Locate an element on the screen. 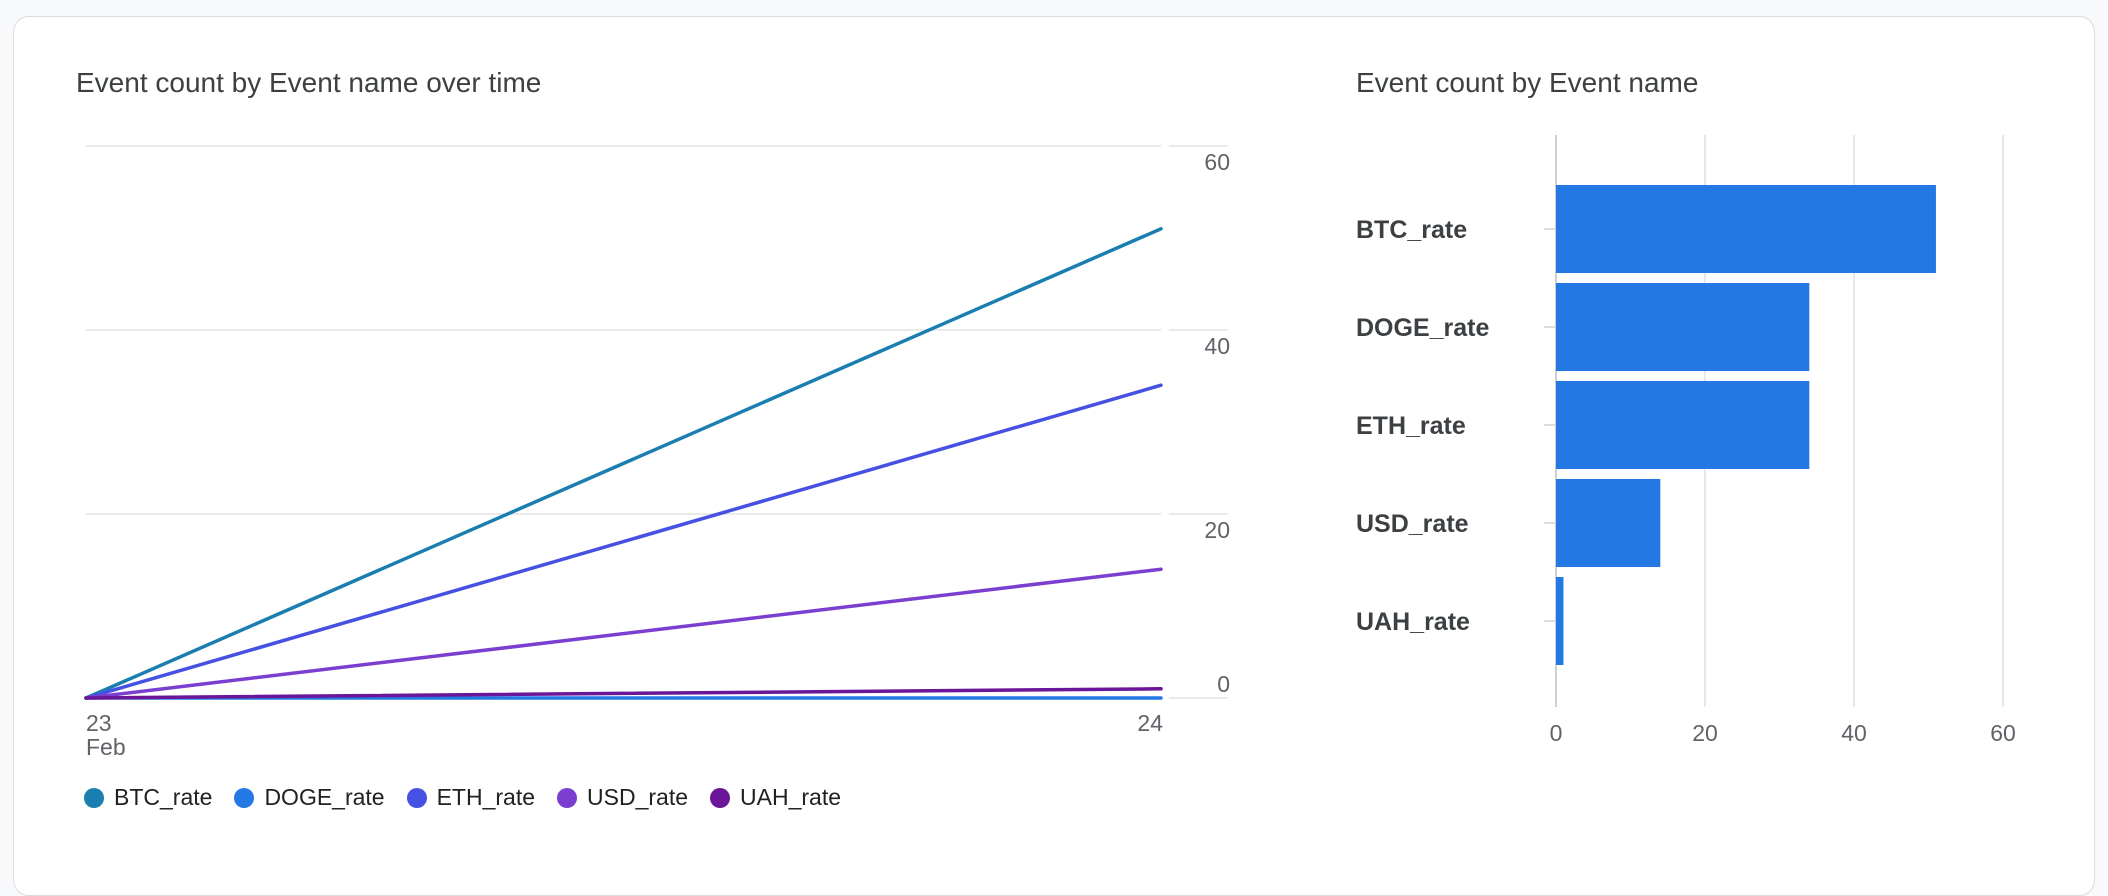 Image resolution: width=2108 pixels, height=896 pixels. legend-label: USD_rate is located at coordinates (638, 797).